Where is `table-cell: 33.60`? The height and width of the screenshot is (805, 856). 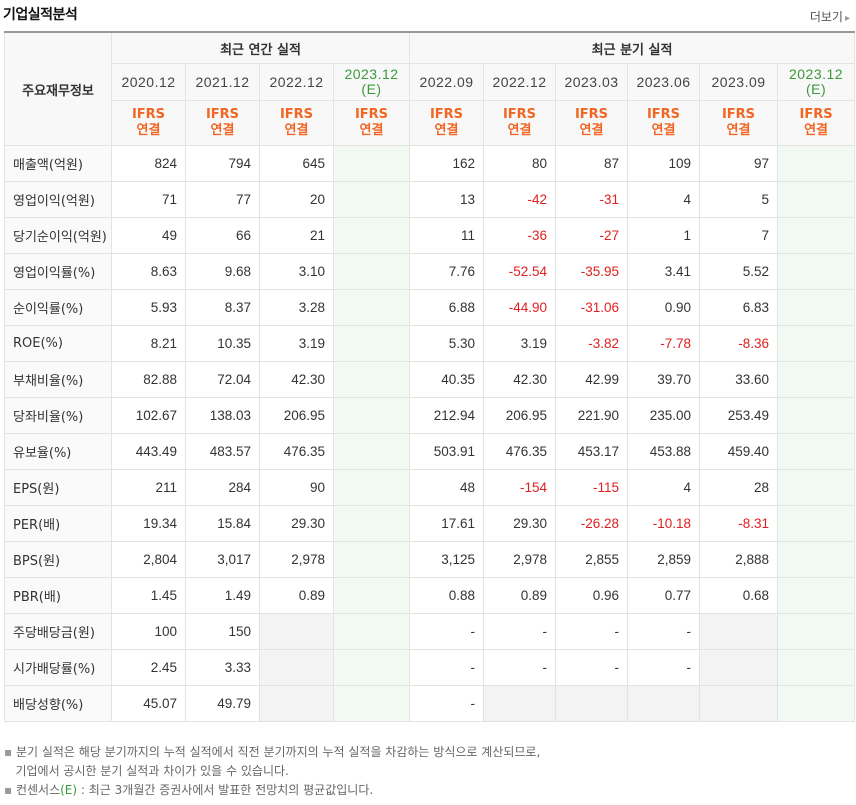 table-cell: 33.60 is located at coordinates (738, 379).